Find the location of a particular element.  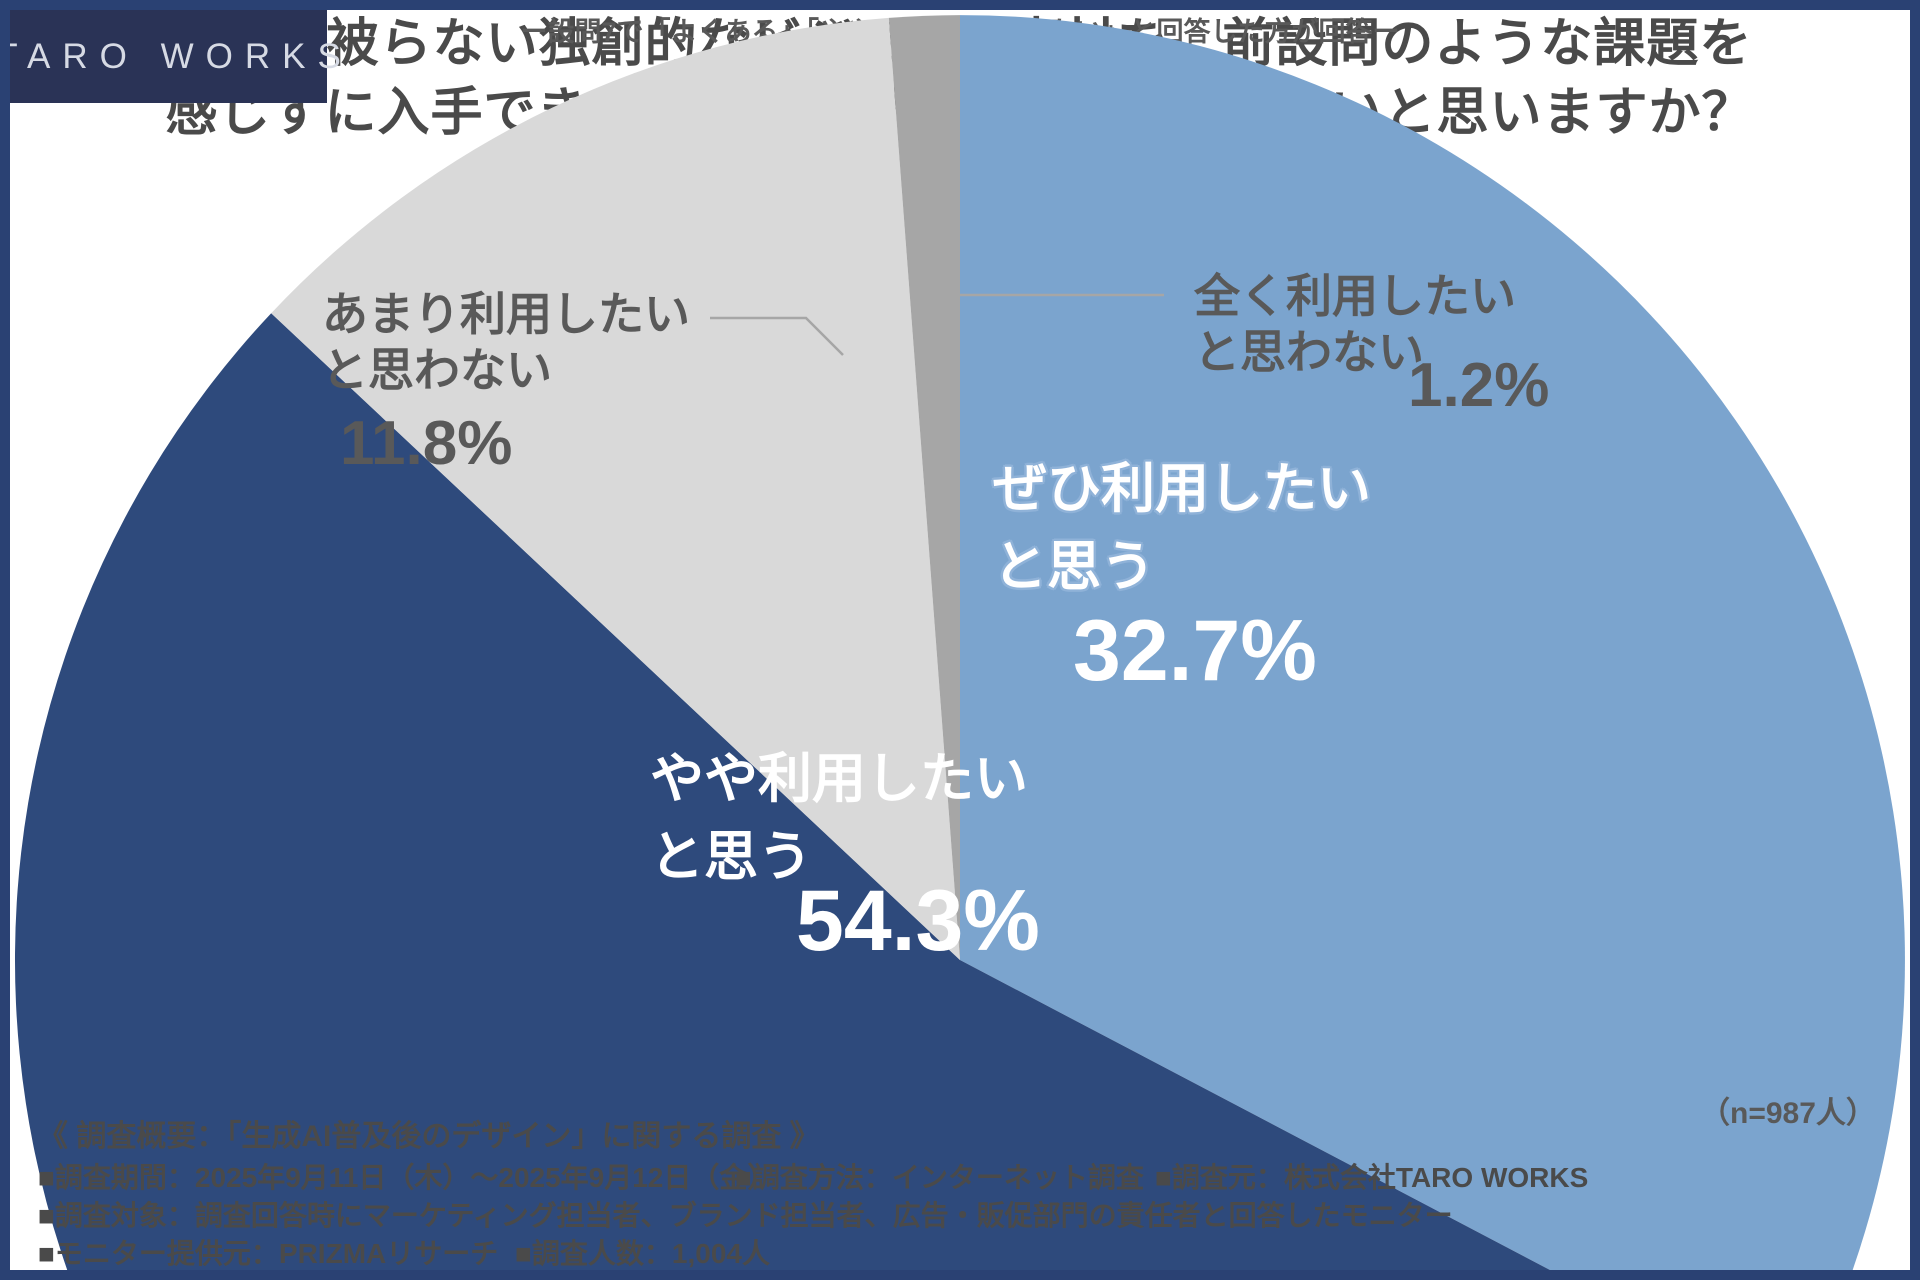

sample-size-label: （n=987人） is located at coordinates (1788, 1113).